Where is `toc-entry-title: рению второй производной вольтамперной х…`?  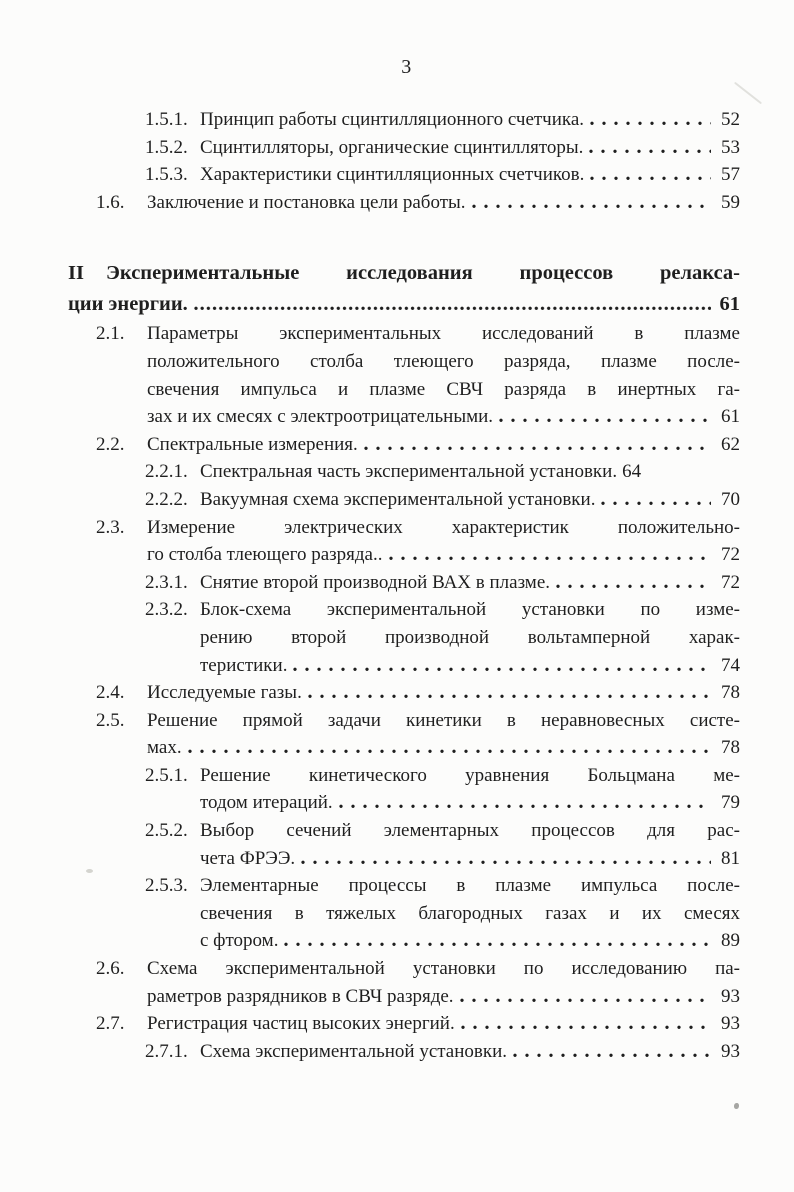 toc-entry-title: рению второй производной вольтамперной х… is located at coordinates (470, 637).